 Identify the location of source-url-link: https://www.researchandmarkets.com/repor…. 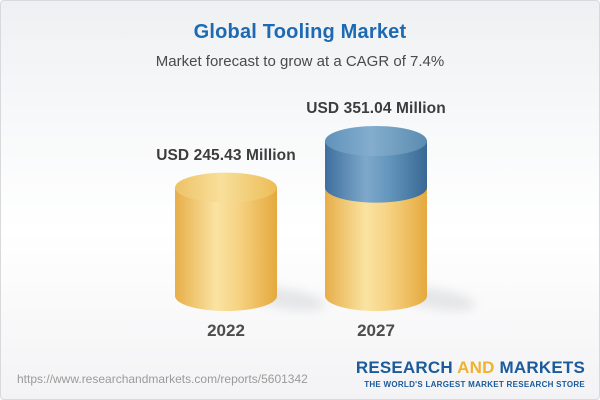
(162, 379).